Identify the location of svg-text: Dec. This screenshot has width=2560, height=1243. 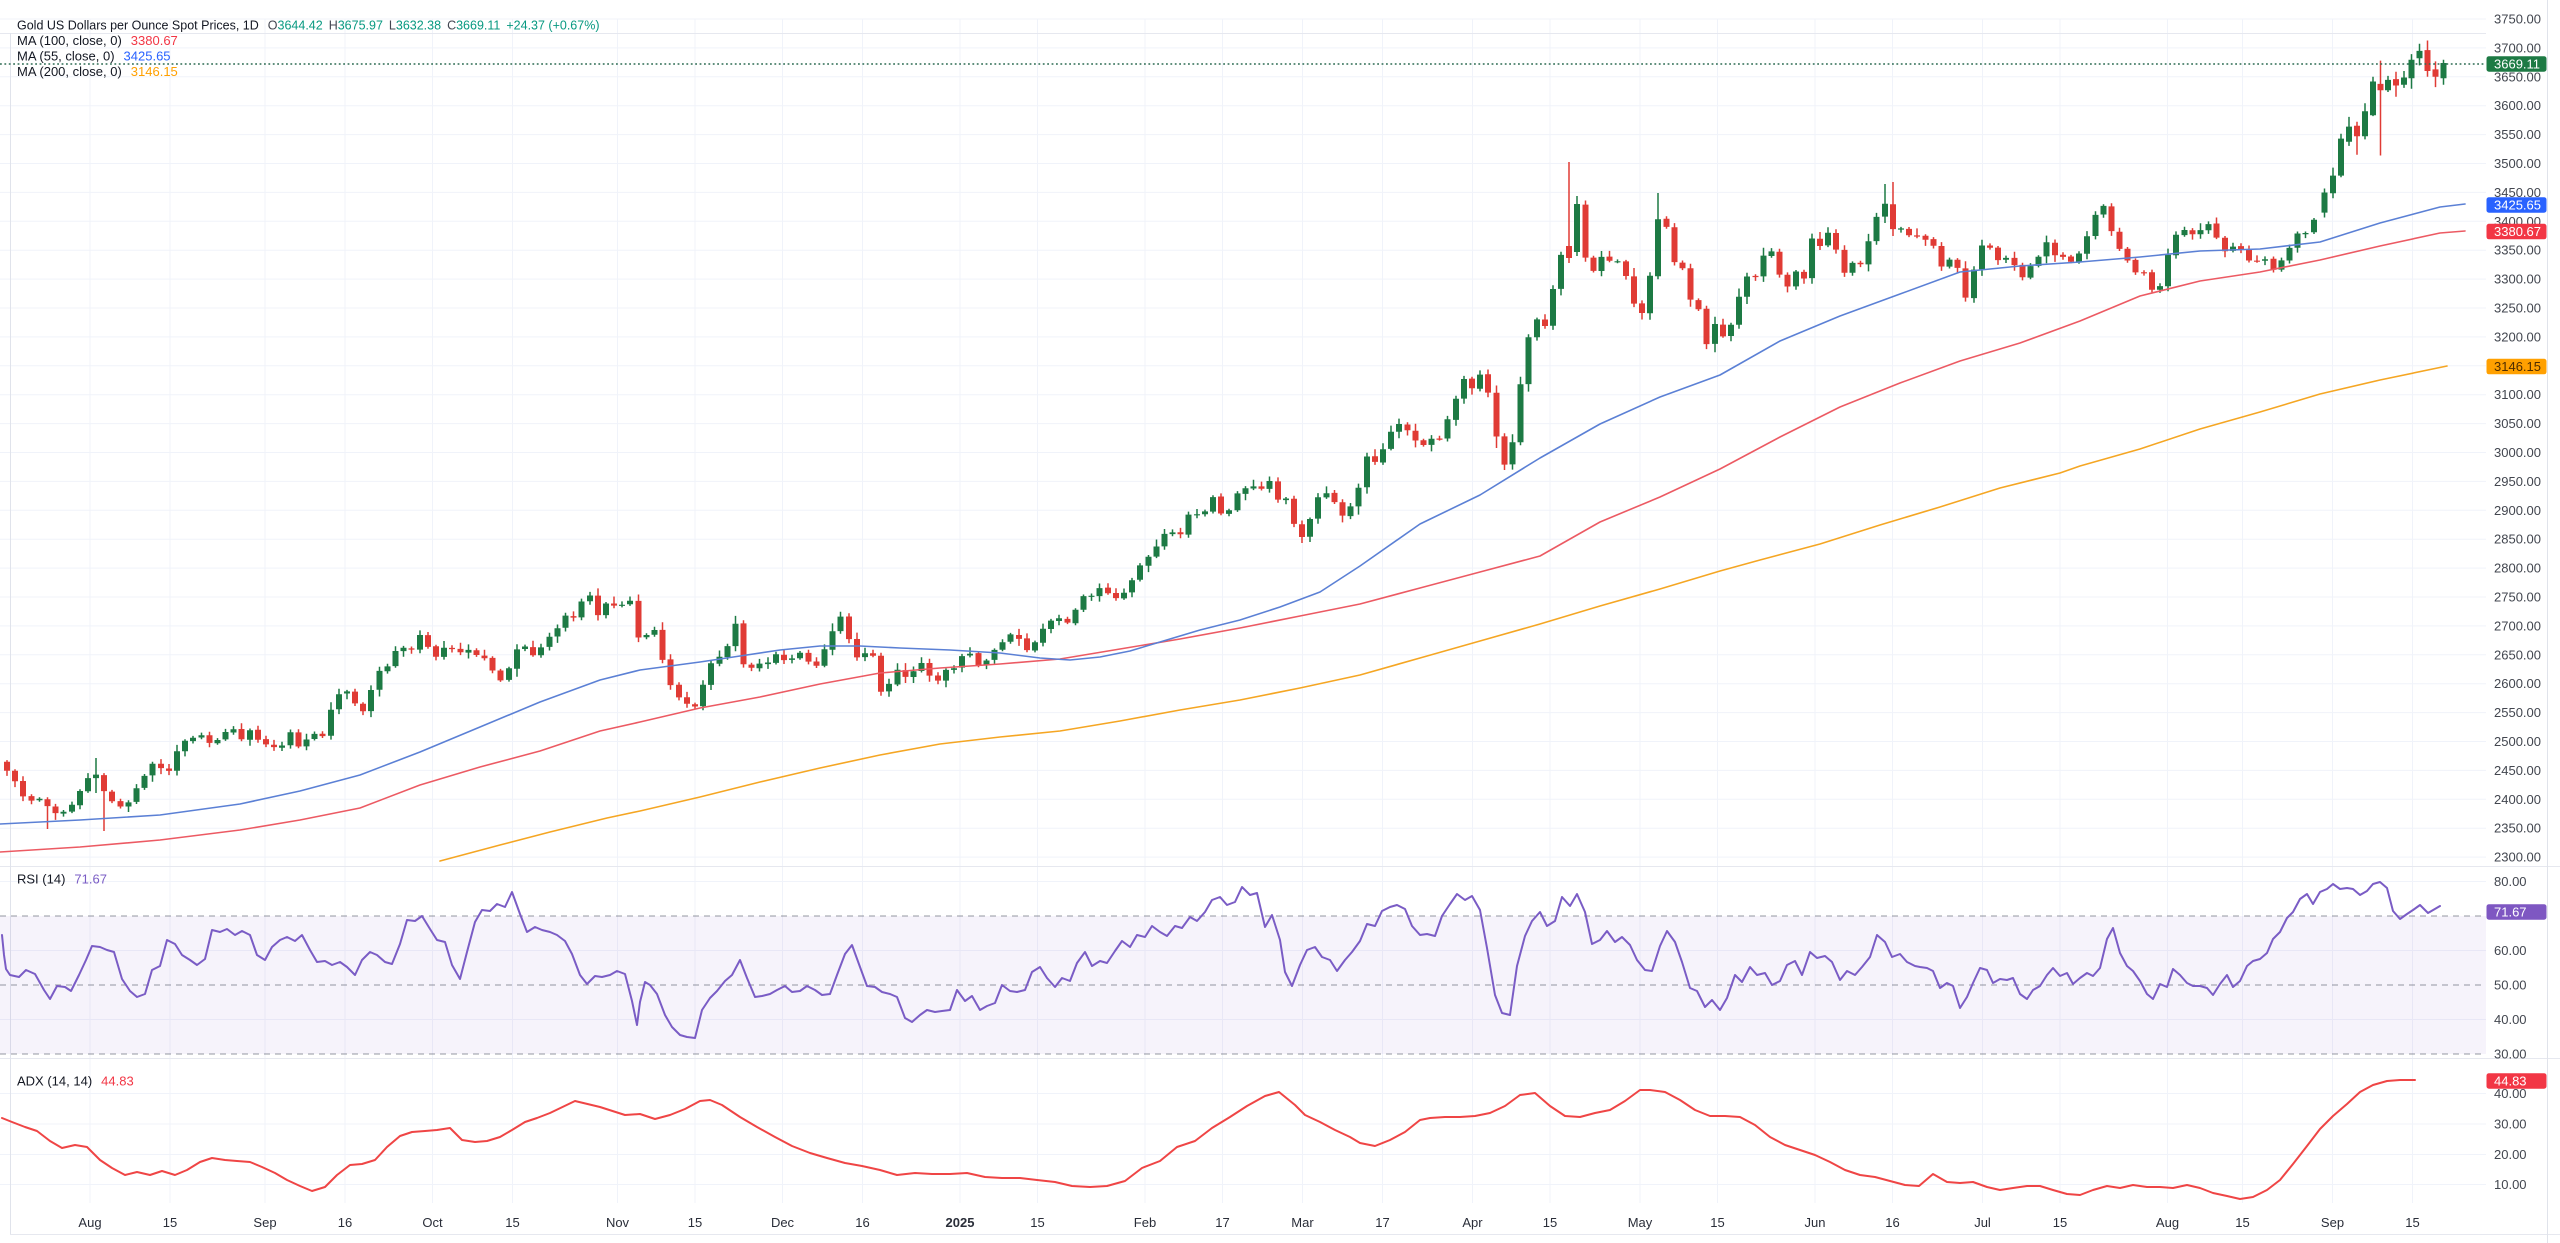
(783, 1222).